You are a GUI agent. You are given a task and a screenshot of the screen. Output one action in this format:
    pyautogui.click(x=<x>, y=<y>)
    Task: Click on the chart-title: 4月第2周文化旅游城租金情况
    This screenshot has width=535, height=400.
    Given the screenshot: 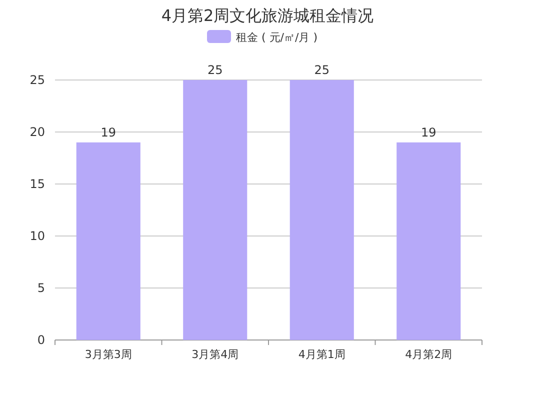 What is the action you would take?
    pyautogui.click(x=267, y=15)
    